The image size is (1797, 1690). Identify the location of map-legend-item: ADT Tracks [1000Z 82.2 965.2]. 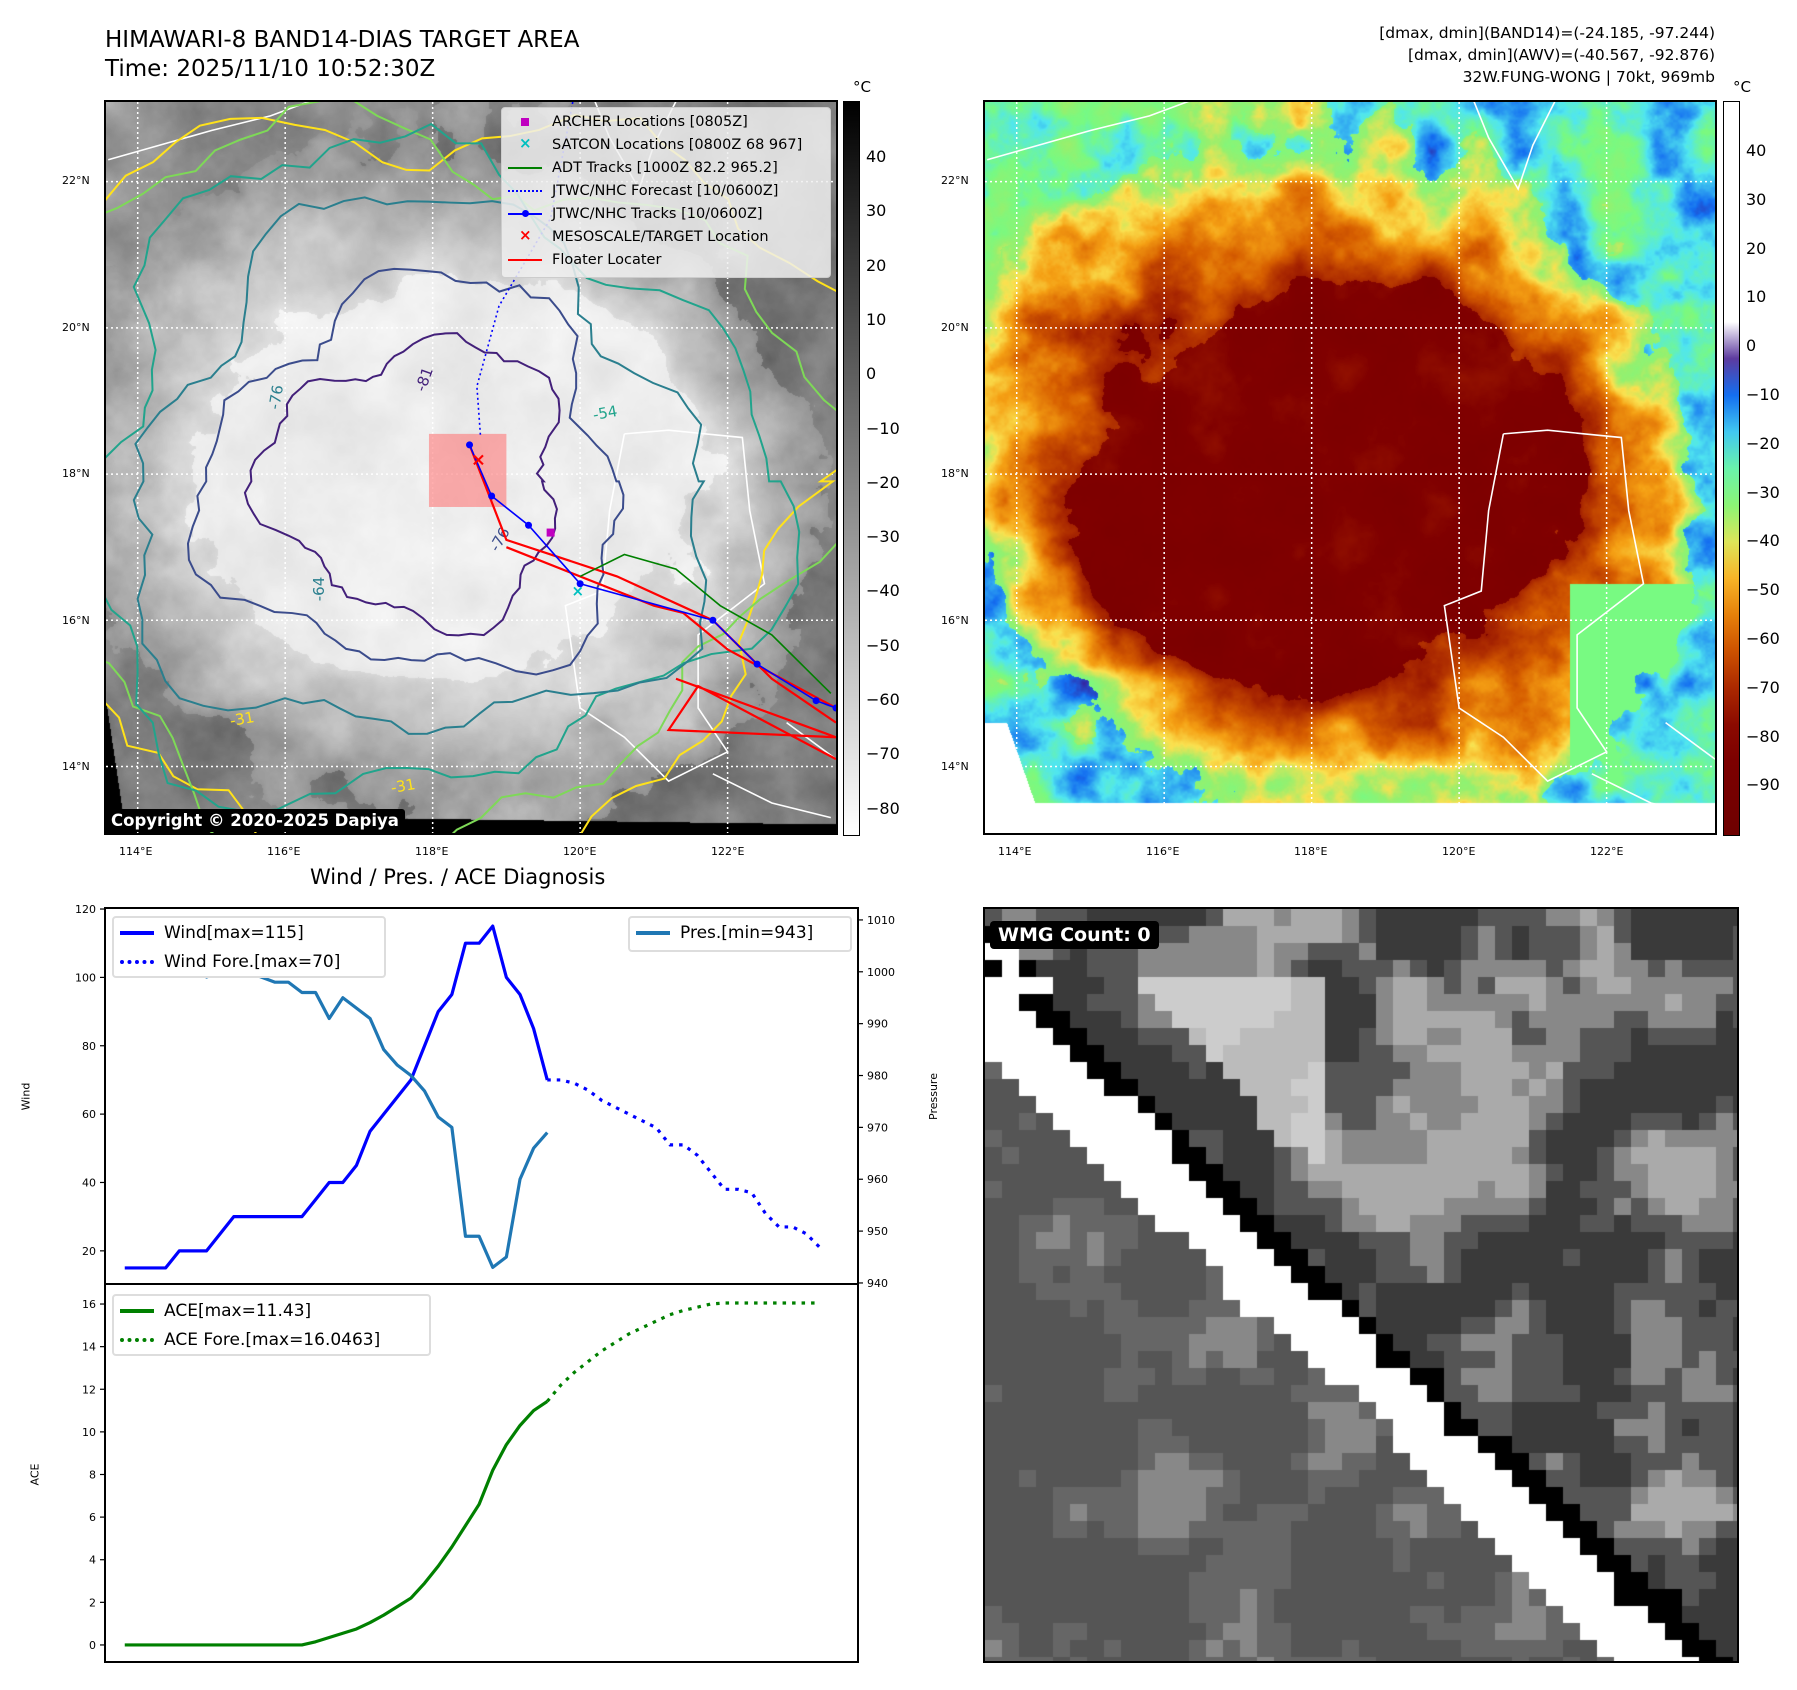
(666, 167).